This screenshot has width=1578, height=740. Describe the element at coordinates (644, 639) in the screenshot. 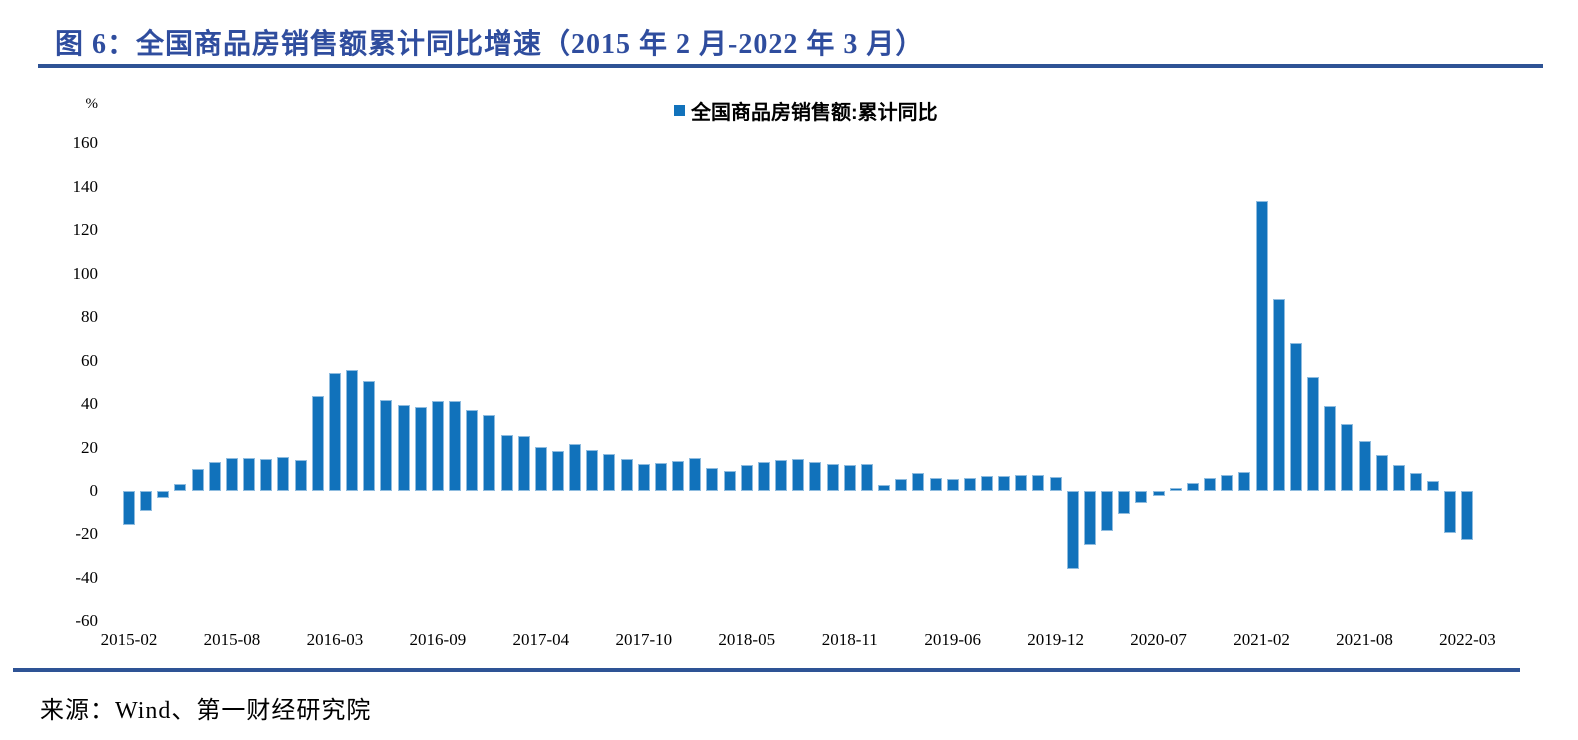

I see `x-tick-label-2017-10: 2017-10` at that location.